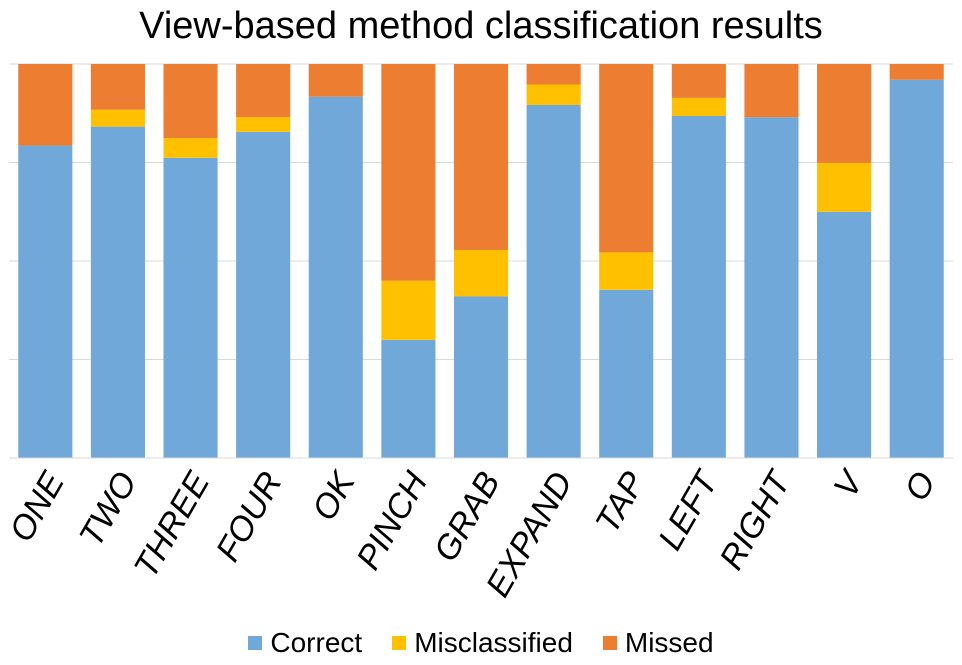 This screenshot has width=962, height=665. What do you see at coordinates (335, 277) in the screenshot?
I see `bar-ok-correct` at bounding box center [335, 277].